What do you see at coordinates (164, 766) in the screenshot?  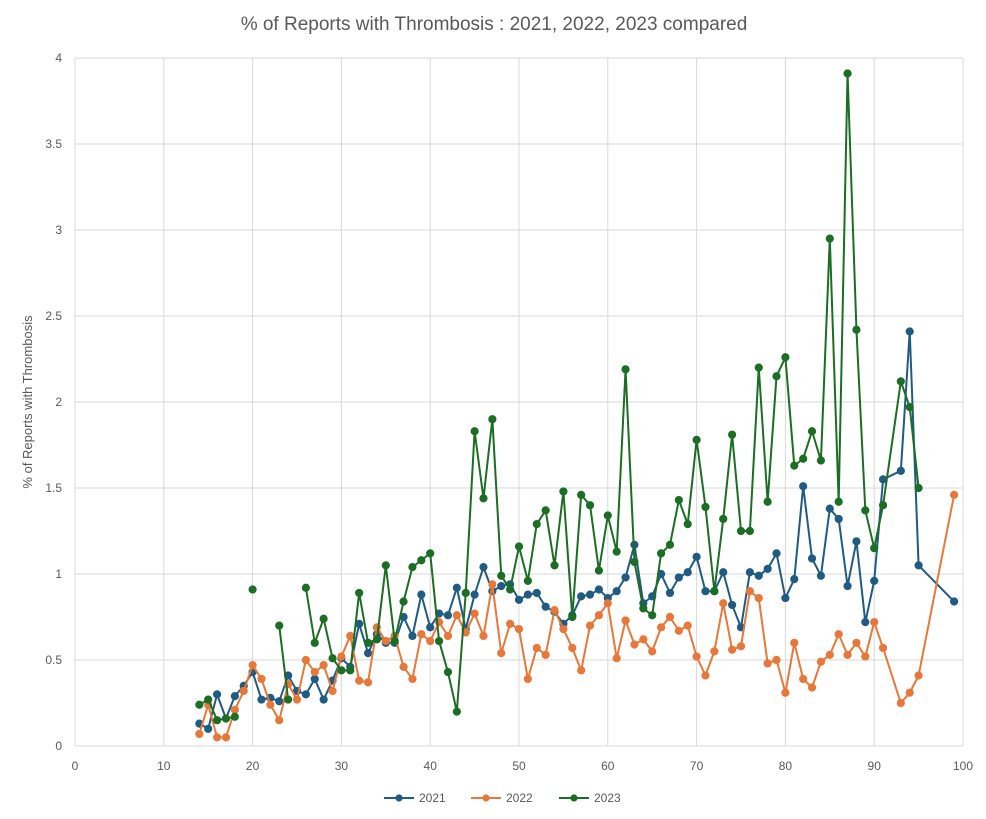 I see `x-tick-label: 10` at bounding box center [164, 766].